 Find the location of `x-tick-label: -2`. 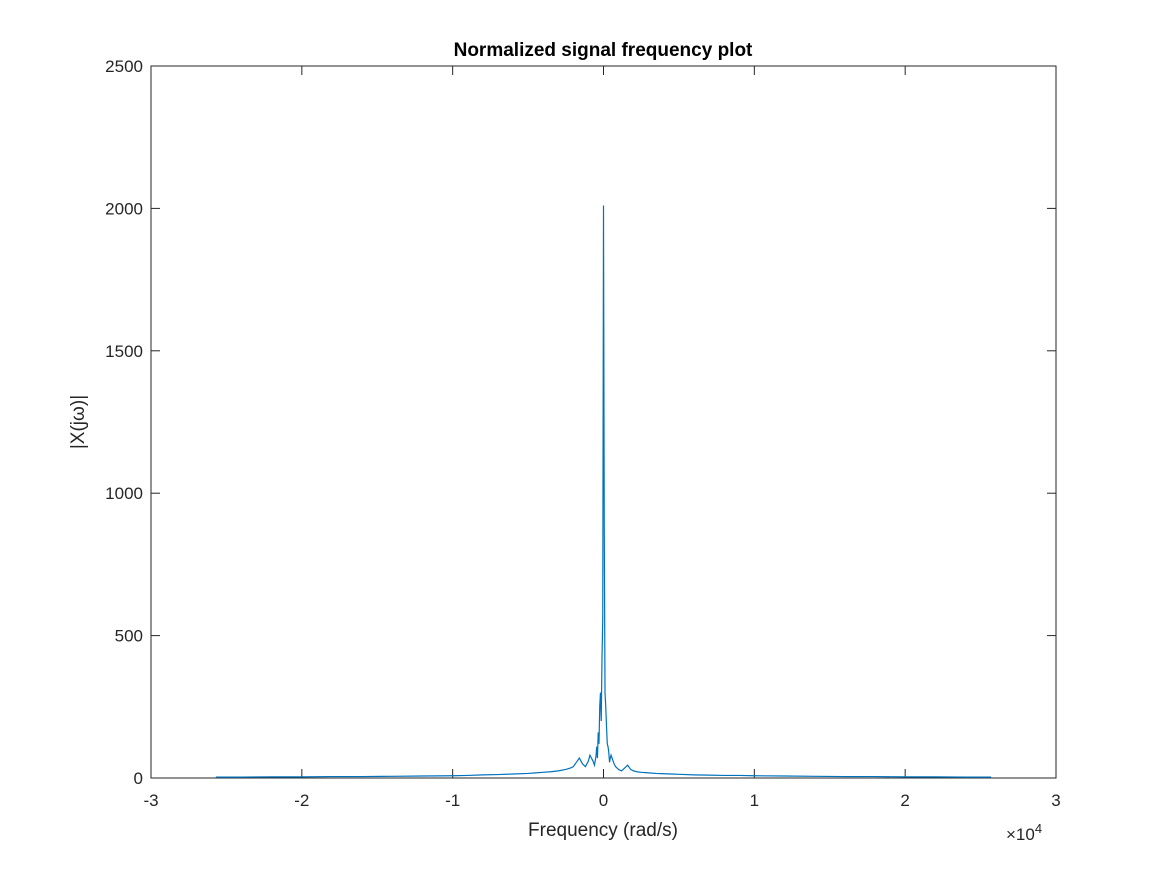

x-tick-label: -2 is located at coordinates (301, 800).